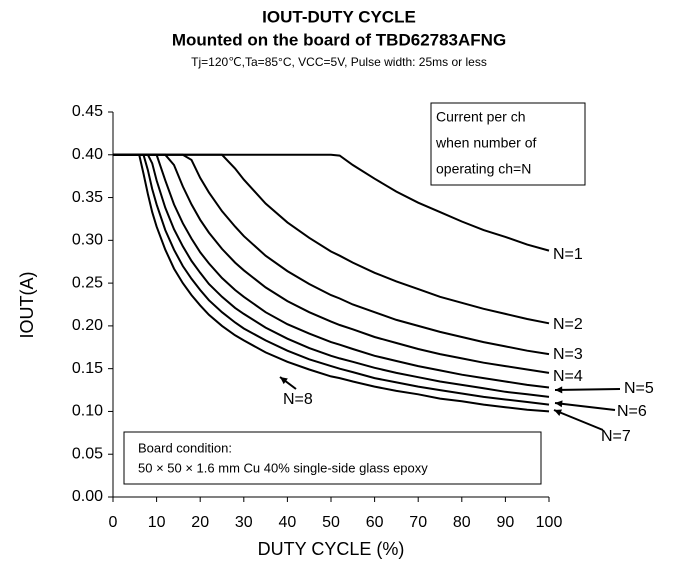  Describe the element at coordinates (616, 436) in the screenshot. I see `series-label: N=7` at that location.